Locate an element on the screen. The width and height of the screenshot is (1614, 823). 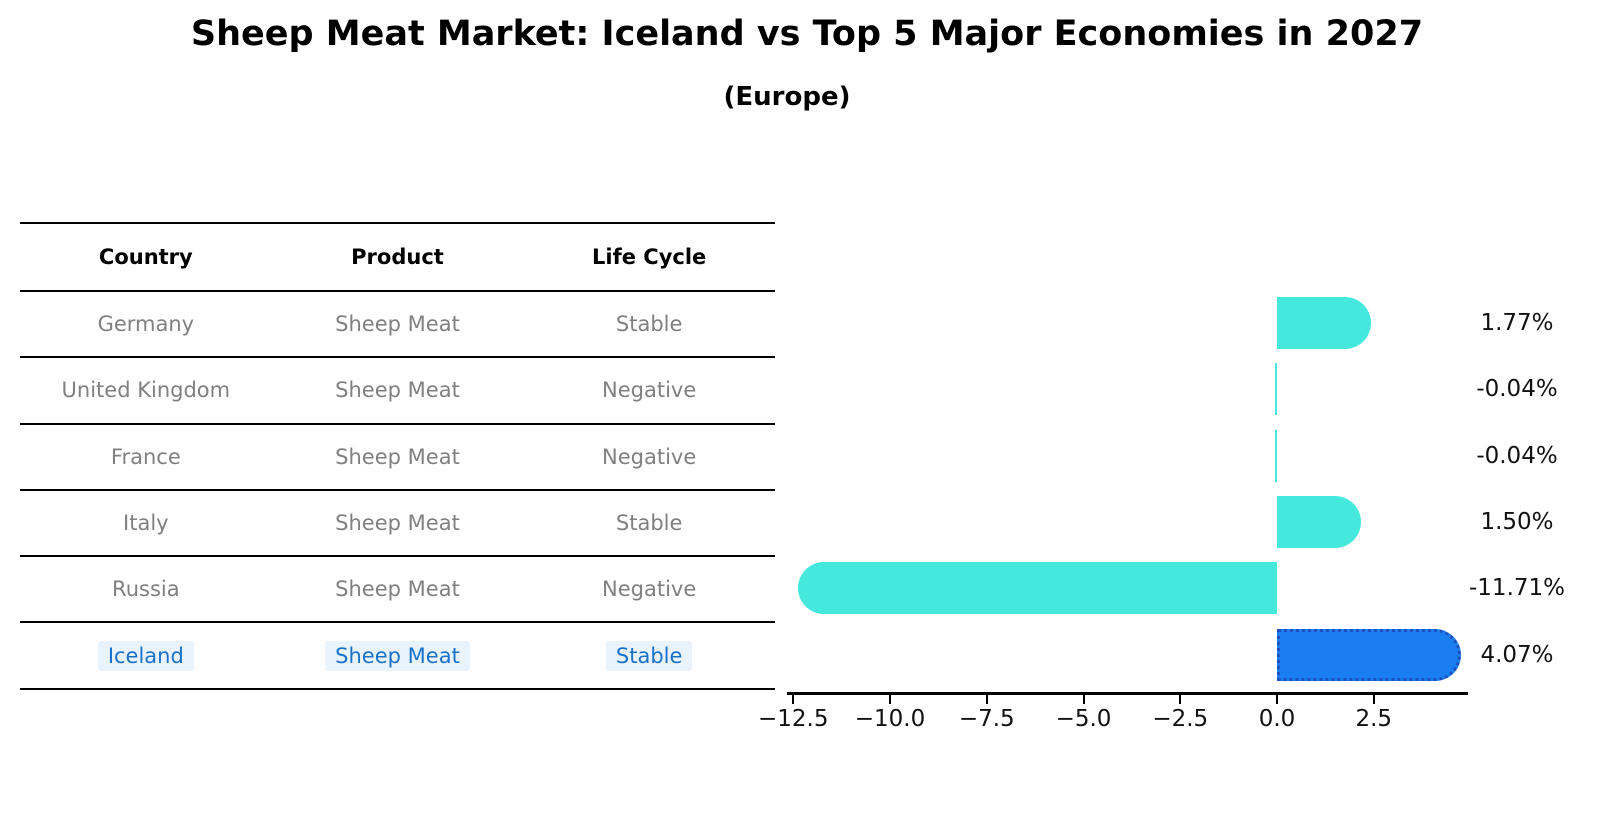
table-cell-country: France is located at coordinates (145, 456).